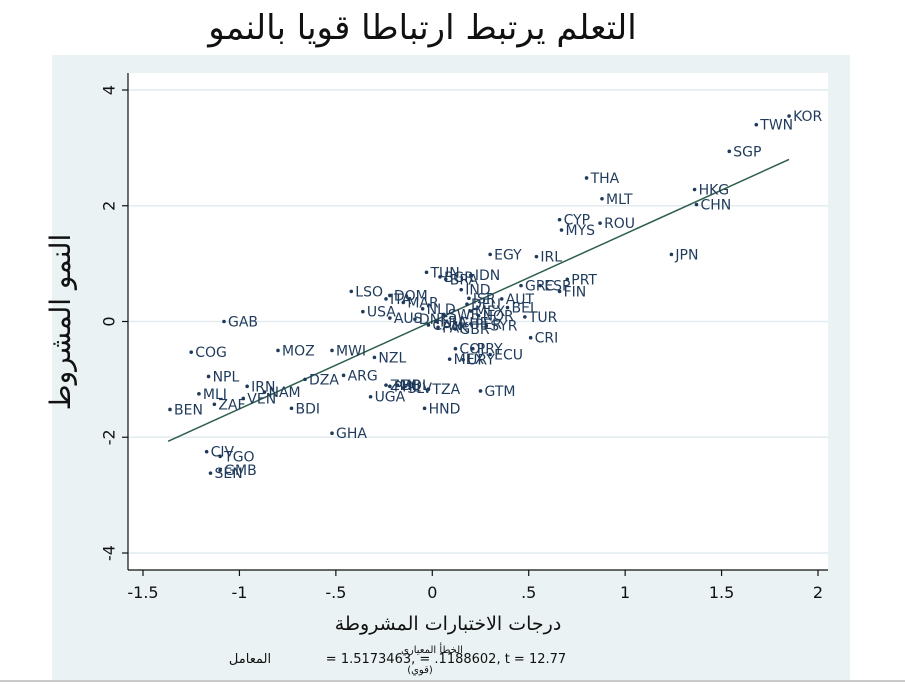  I want to click on point-label-sgp: SGP, so click(747, 152).